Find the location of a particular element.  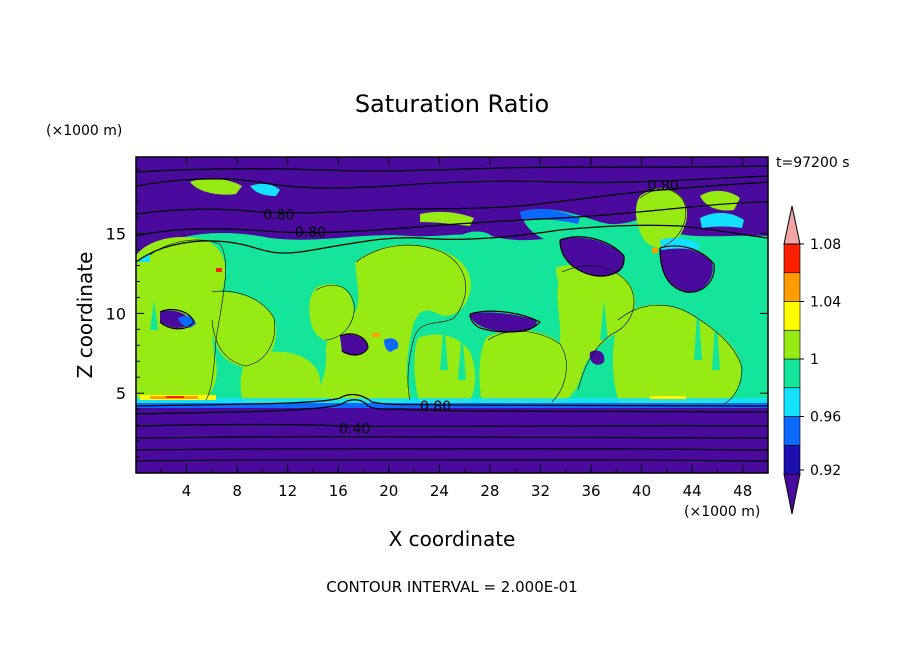

x-tick-label: 40 is located at coordinates (641, 491).